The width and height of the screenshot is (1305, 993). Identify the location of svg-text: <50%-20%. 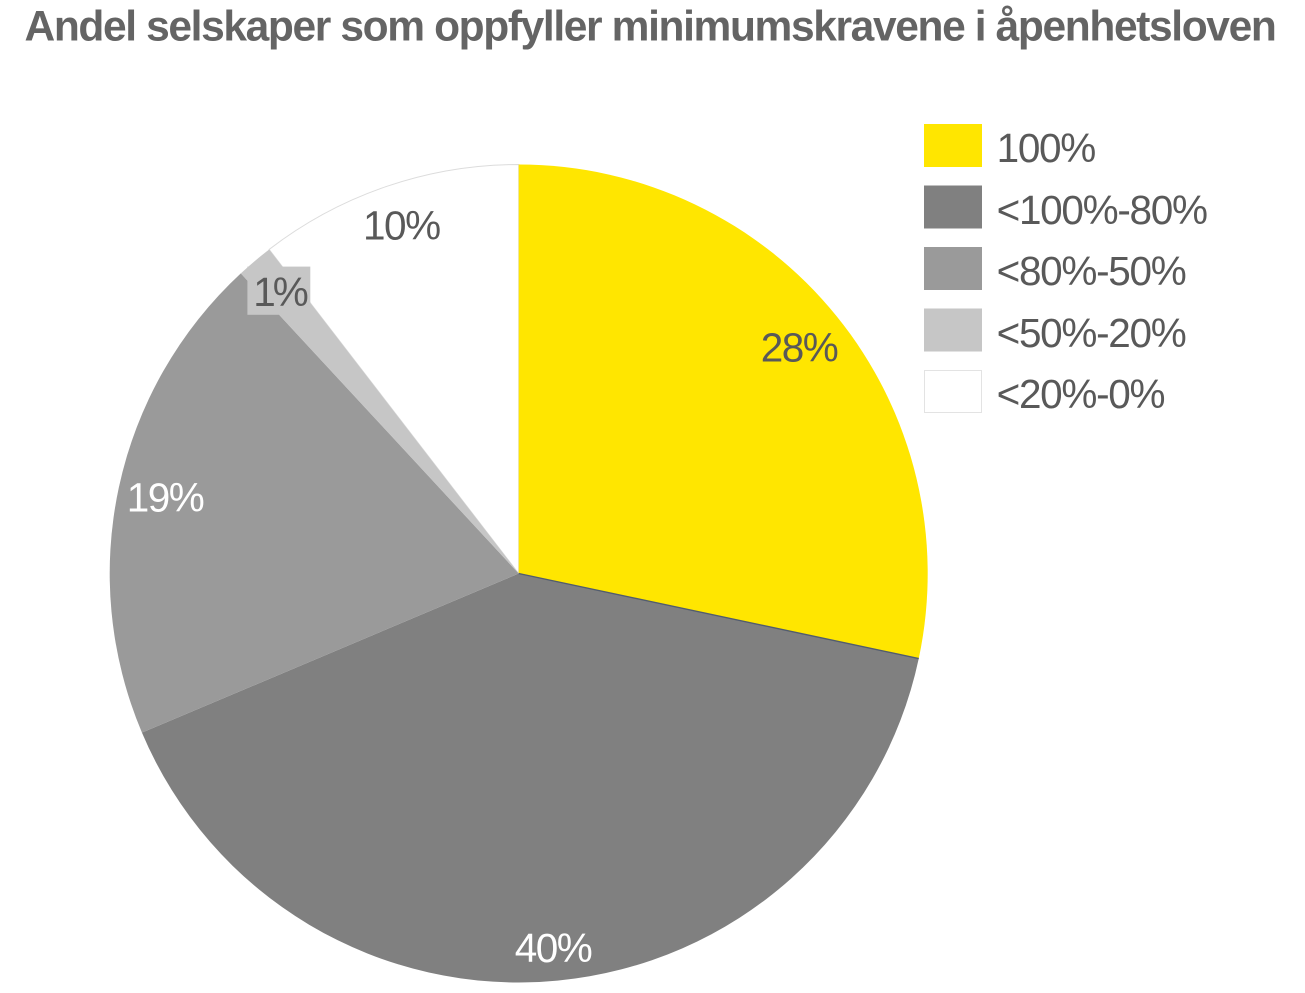
(1091, 333).